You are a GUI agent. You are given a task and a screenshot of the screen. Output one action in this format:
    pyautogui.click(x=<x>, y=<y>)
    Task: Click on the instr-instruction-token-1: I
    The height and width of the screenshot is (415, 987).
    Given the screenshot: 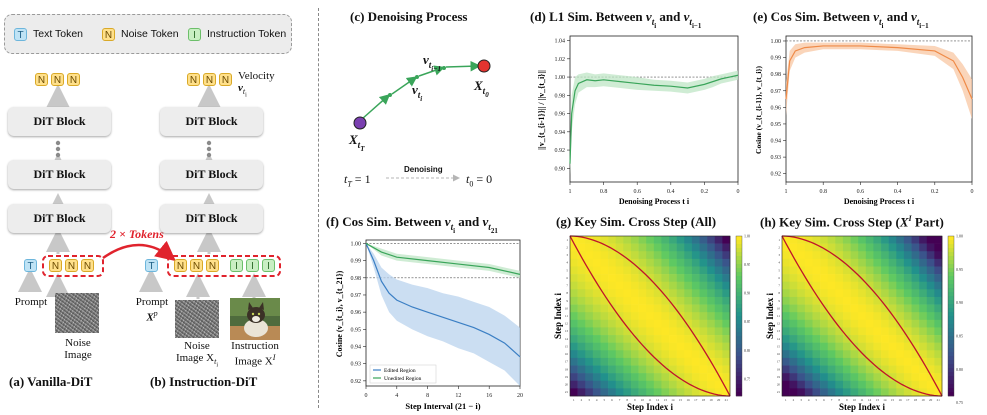 What is the action you would take?
    pyautogui.click(x=236, y=265)
    